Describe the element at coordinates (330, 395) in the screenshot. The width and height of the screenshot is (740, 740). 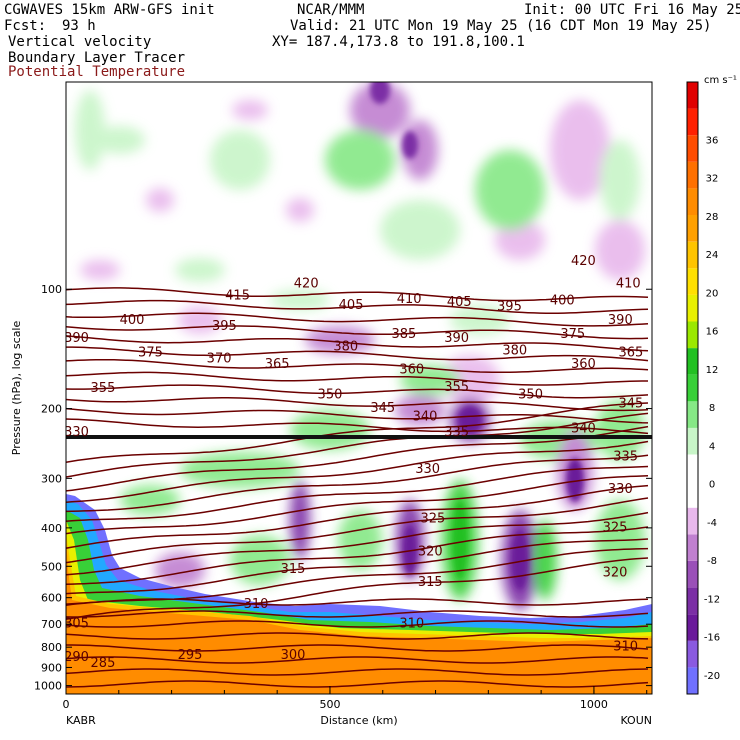
I see `theta-label: 350` at that location.